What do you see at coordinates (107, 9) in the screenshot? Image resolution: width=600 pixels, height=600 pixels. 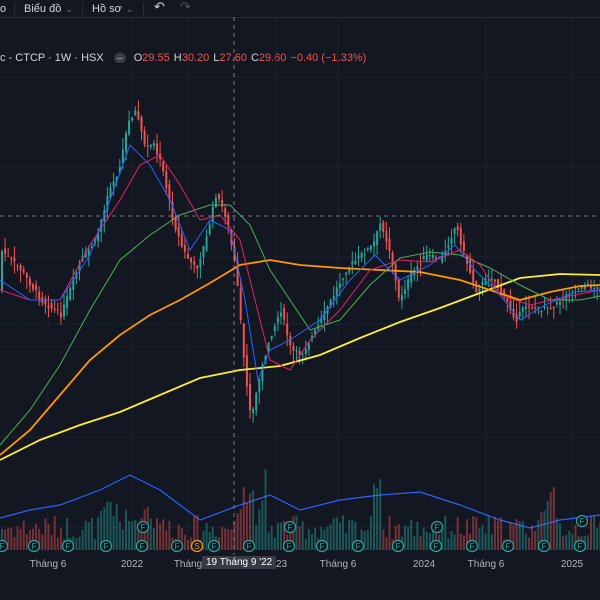 I see `profile-menu-label: Hồ sơ` at bounding box center [107, 9].